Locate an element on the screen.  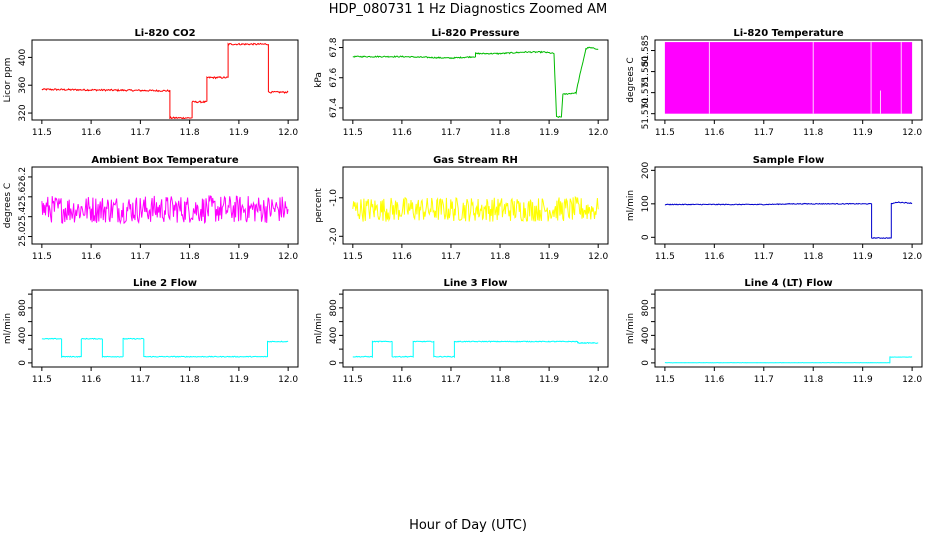
y-tick-label: 25.6 is located at coordinates (23, 197).